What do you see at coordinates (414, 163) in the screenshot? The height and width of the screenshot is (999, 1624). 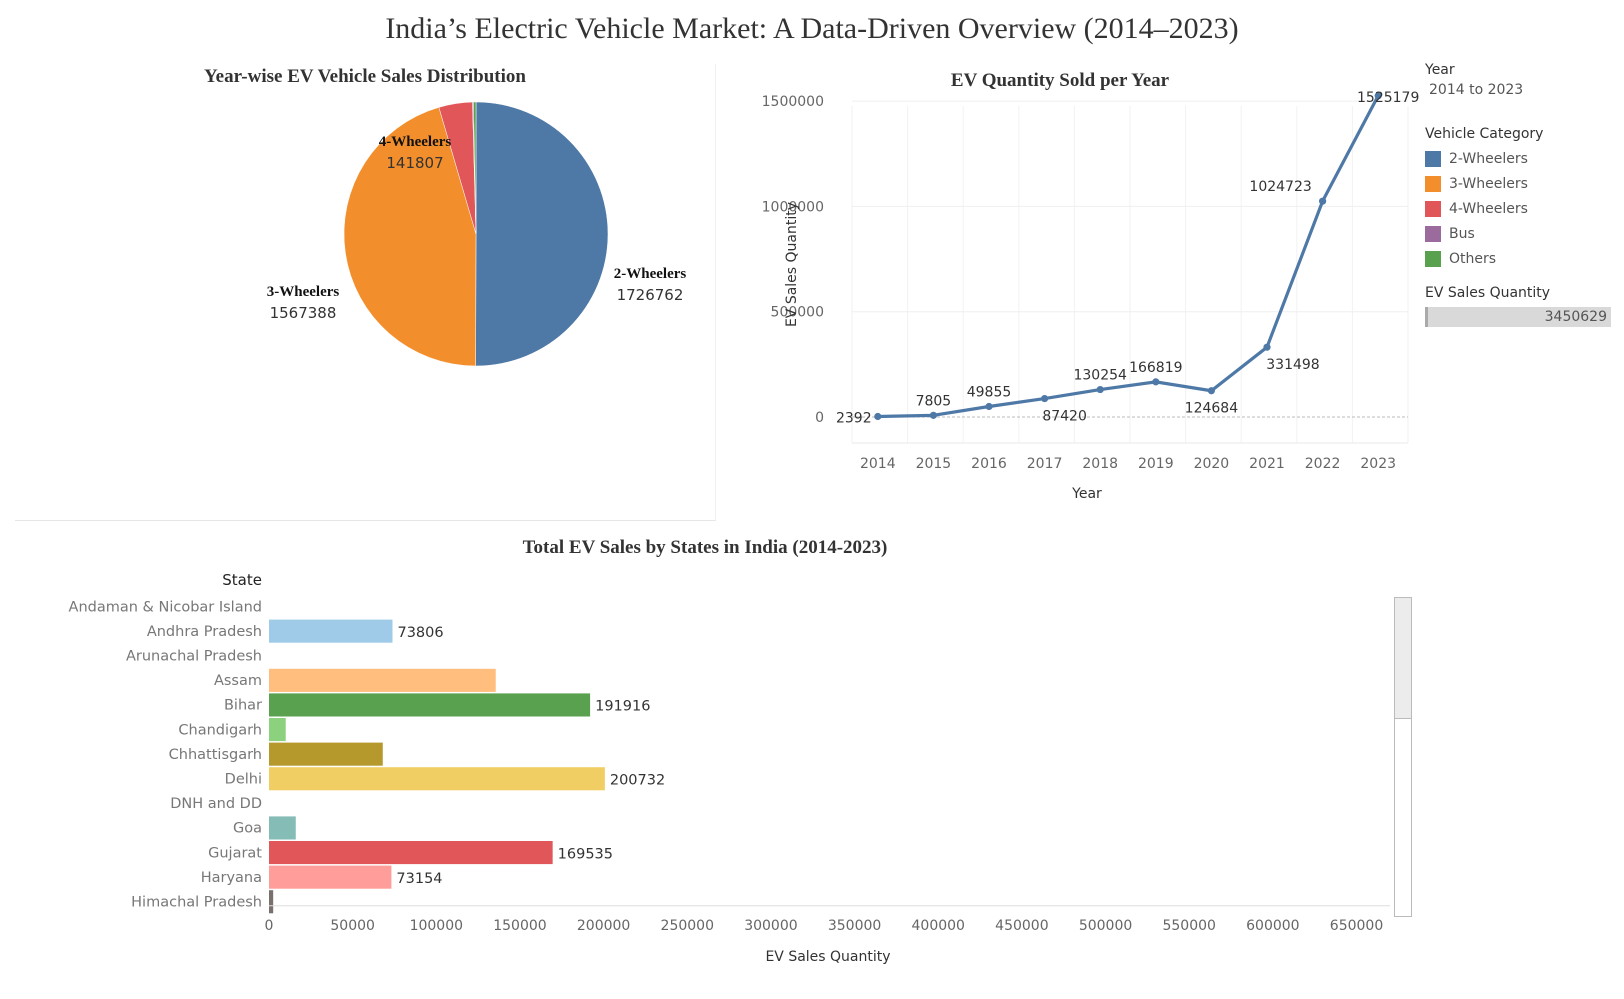 I see `pie-label-value: 141807` at bounding box center [414, 163].